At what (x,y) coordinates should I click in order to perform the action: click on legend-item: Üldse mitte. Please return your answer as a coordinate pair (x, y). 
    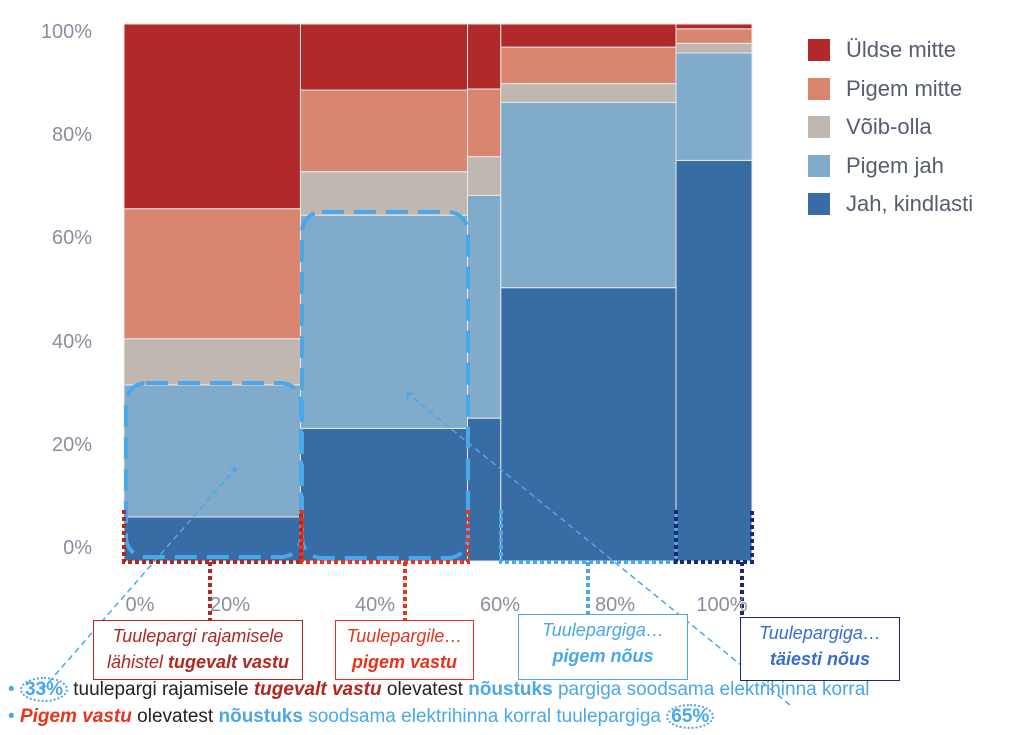
    Looking at the image, I should click on (882, 50).